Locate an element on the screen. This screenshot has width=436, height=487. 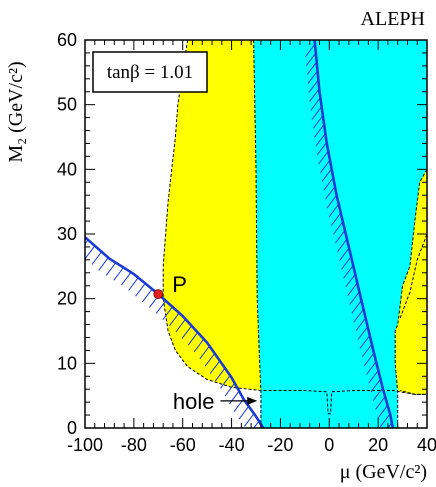
tan-beta-label: tanβ = 1.01 is located at coordinates (150, 72).